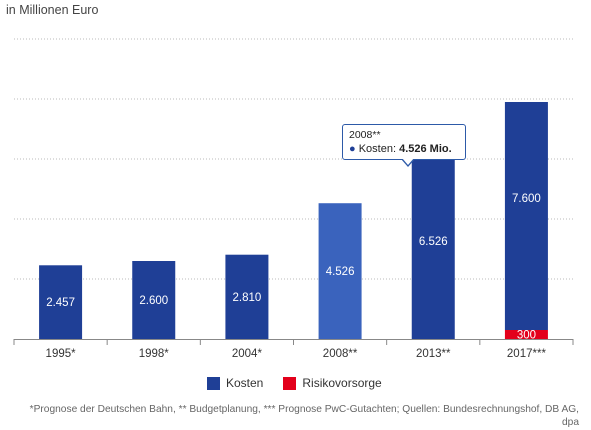 Image resolution: width=591 pixels, height=430 pixels. I want to click on legend: Kosten Risikovorsorge, so click(304, 383).